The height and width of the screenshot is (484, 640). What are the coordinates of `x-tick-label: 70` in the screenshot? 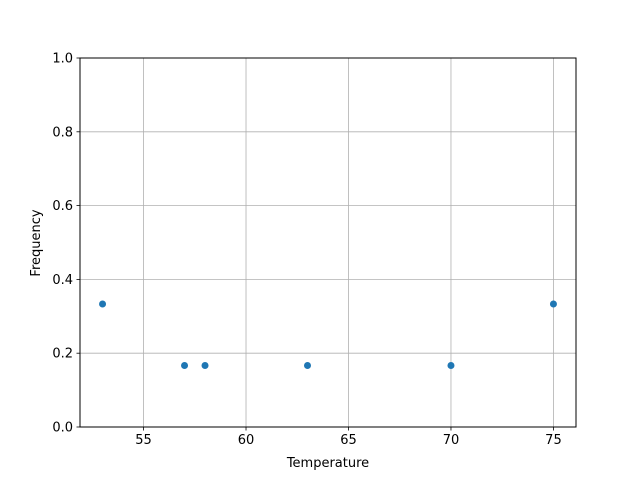 It's located at (451, 440).